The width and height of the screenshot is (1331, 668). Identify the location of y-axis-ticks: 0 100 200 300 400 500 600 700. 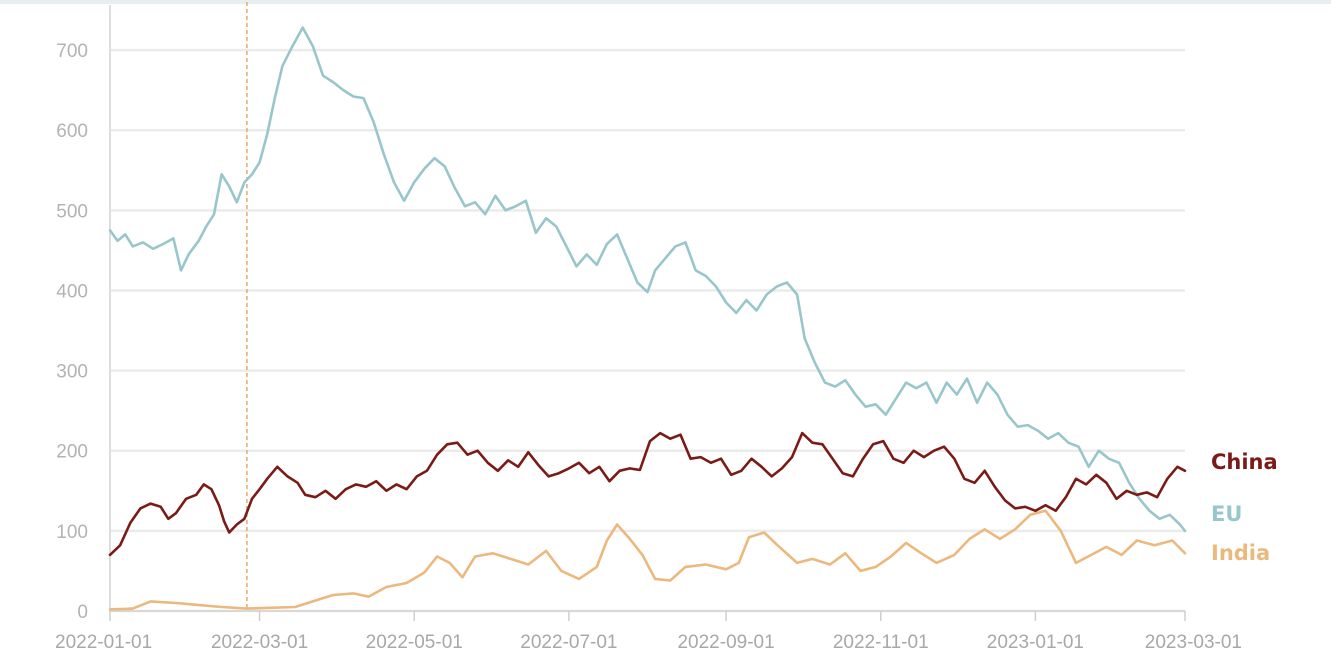
(72, 332).